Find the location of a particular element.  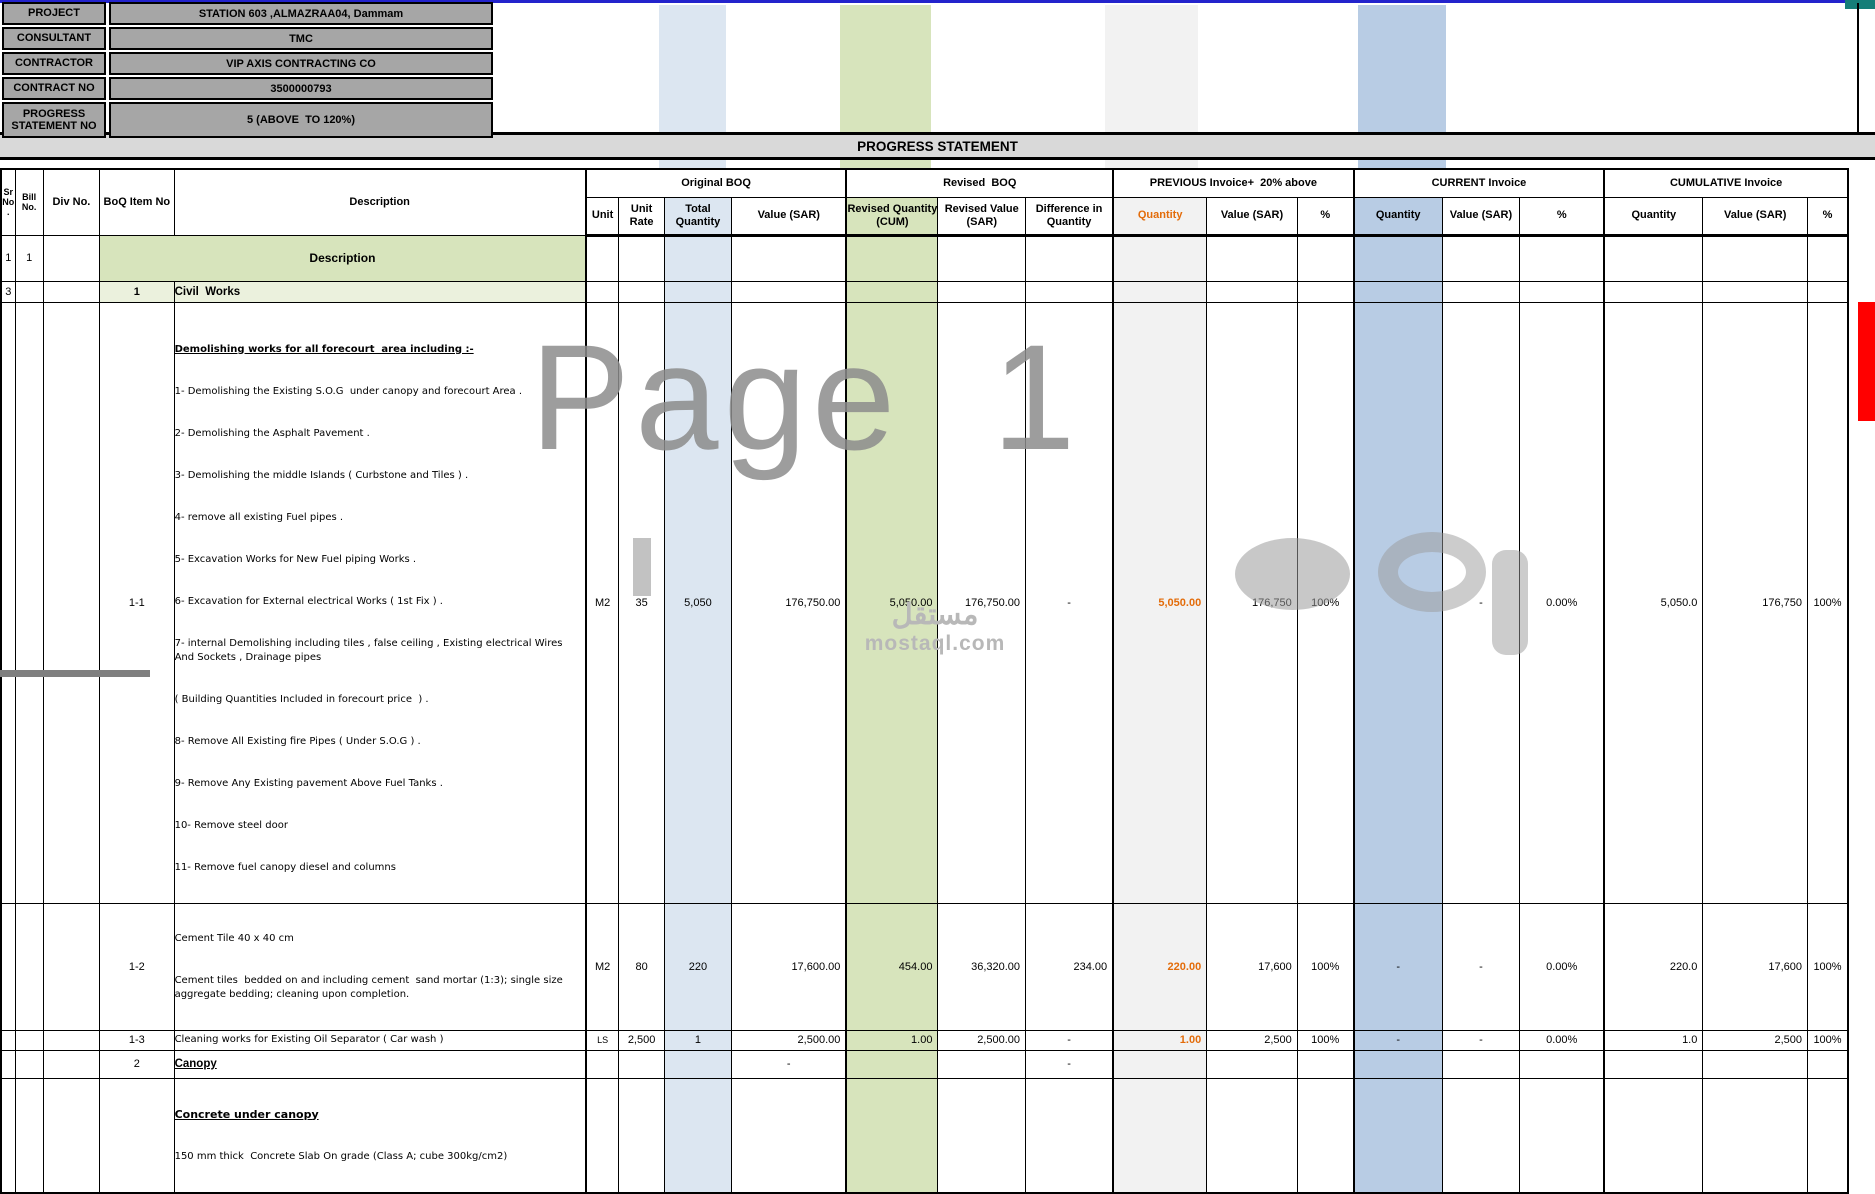

cell-unit-rate: 80 is located at coordinates (641, 966).